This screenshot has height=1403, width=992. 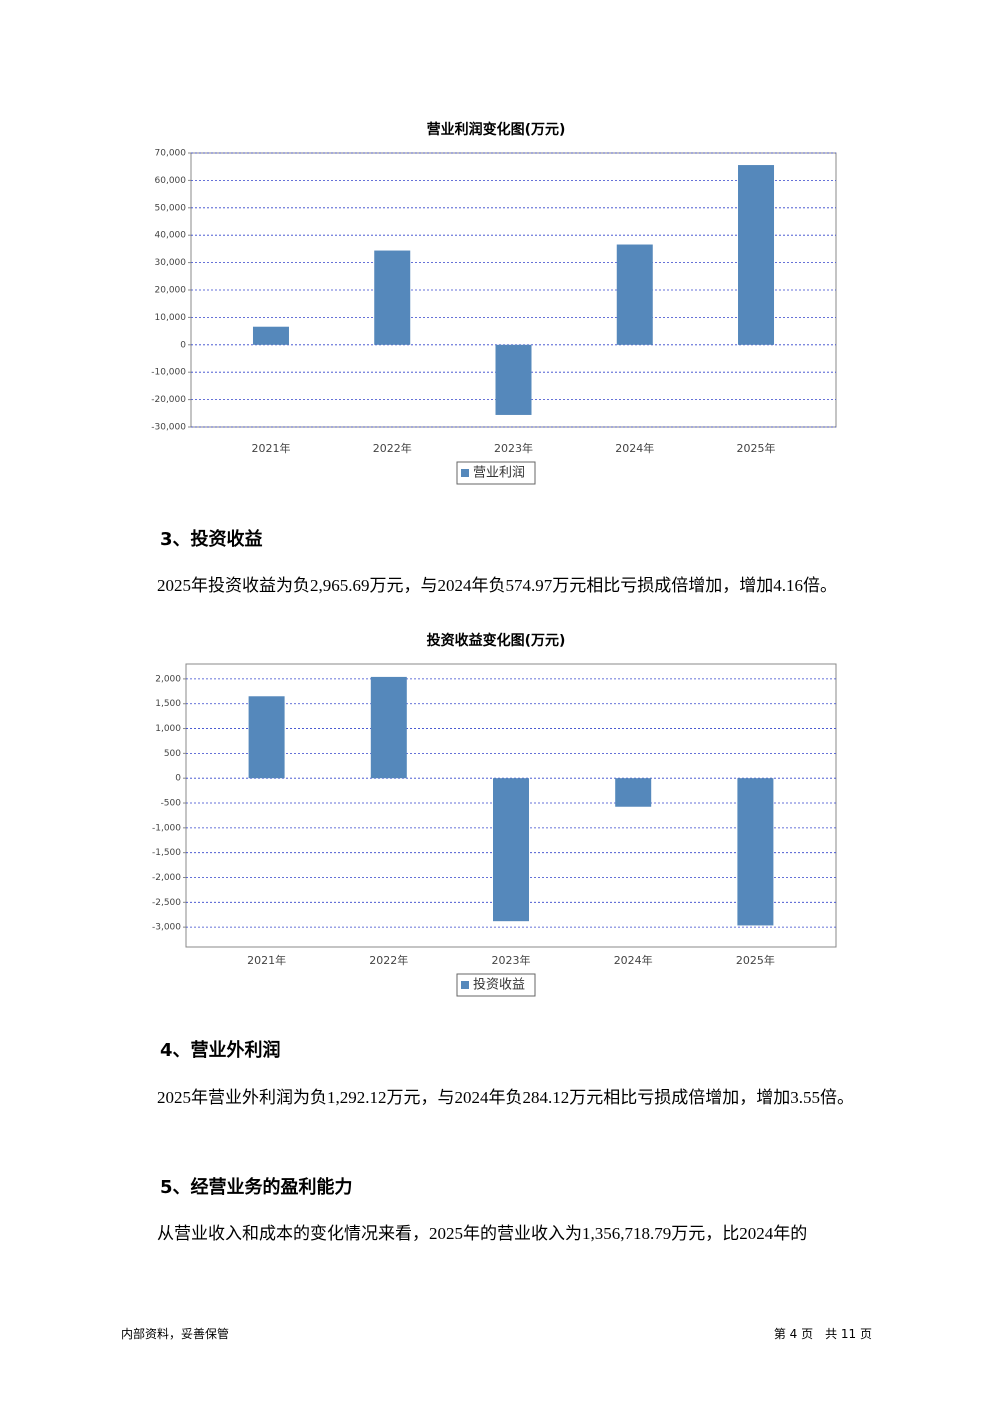 What do you see at coordinates (496, 640) in the screenshot?
I see `chart-title: 投资收益变化图(万元)` at bounding box center [496, 640].